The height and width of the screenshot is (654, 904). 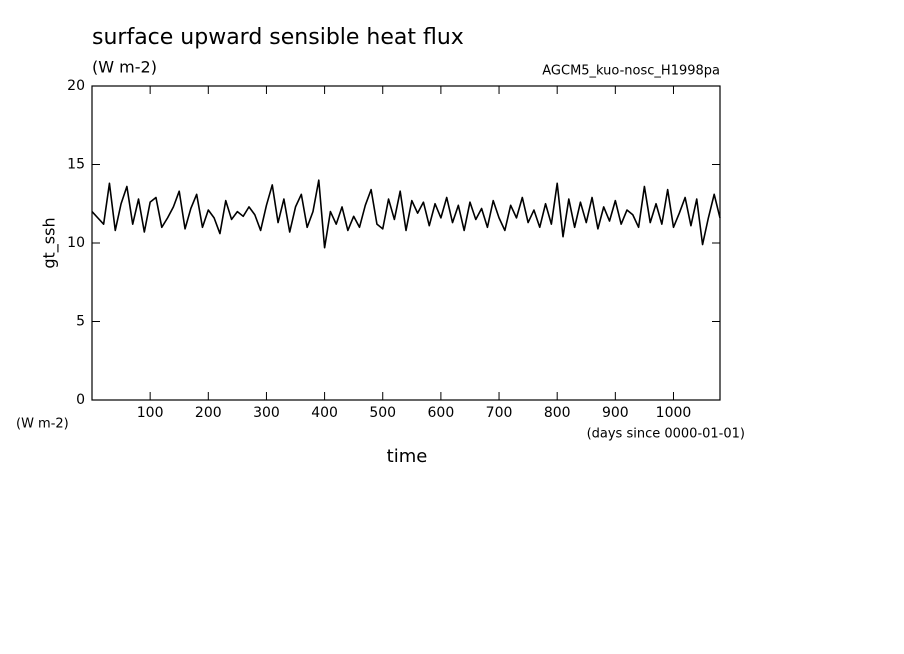 What do you see at coordinates (278, 37) in the screenshot?
I see `chart-title: surface upward sensible heat flux` at bounding box center [278, 37].